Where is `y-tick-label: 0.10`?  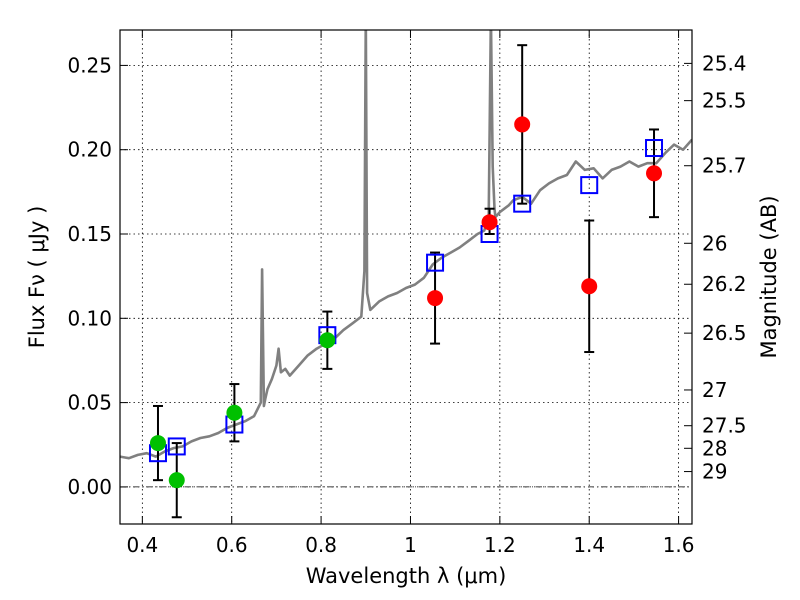 y-tick-label: 0.10 is located at coordinates (89, 318).